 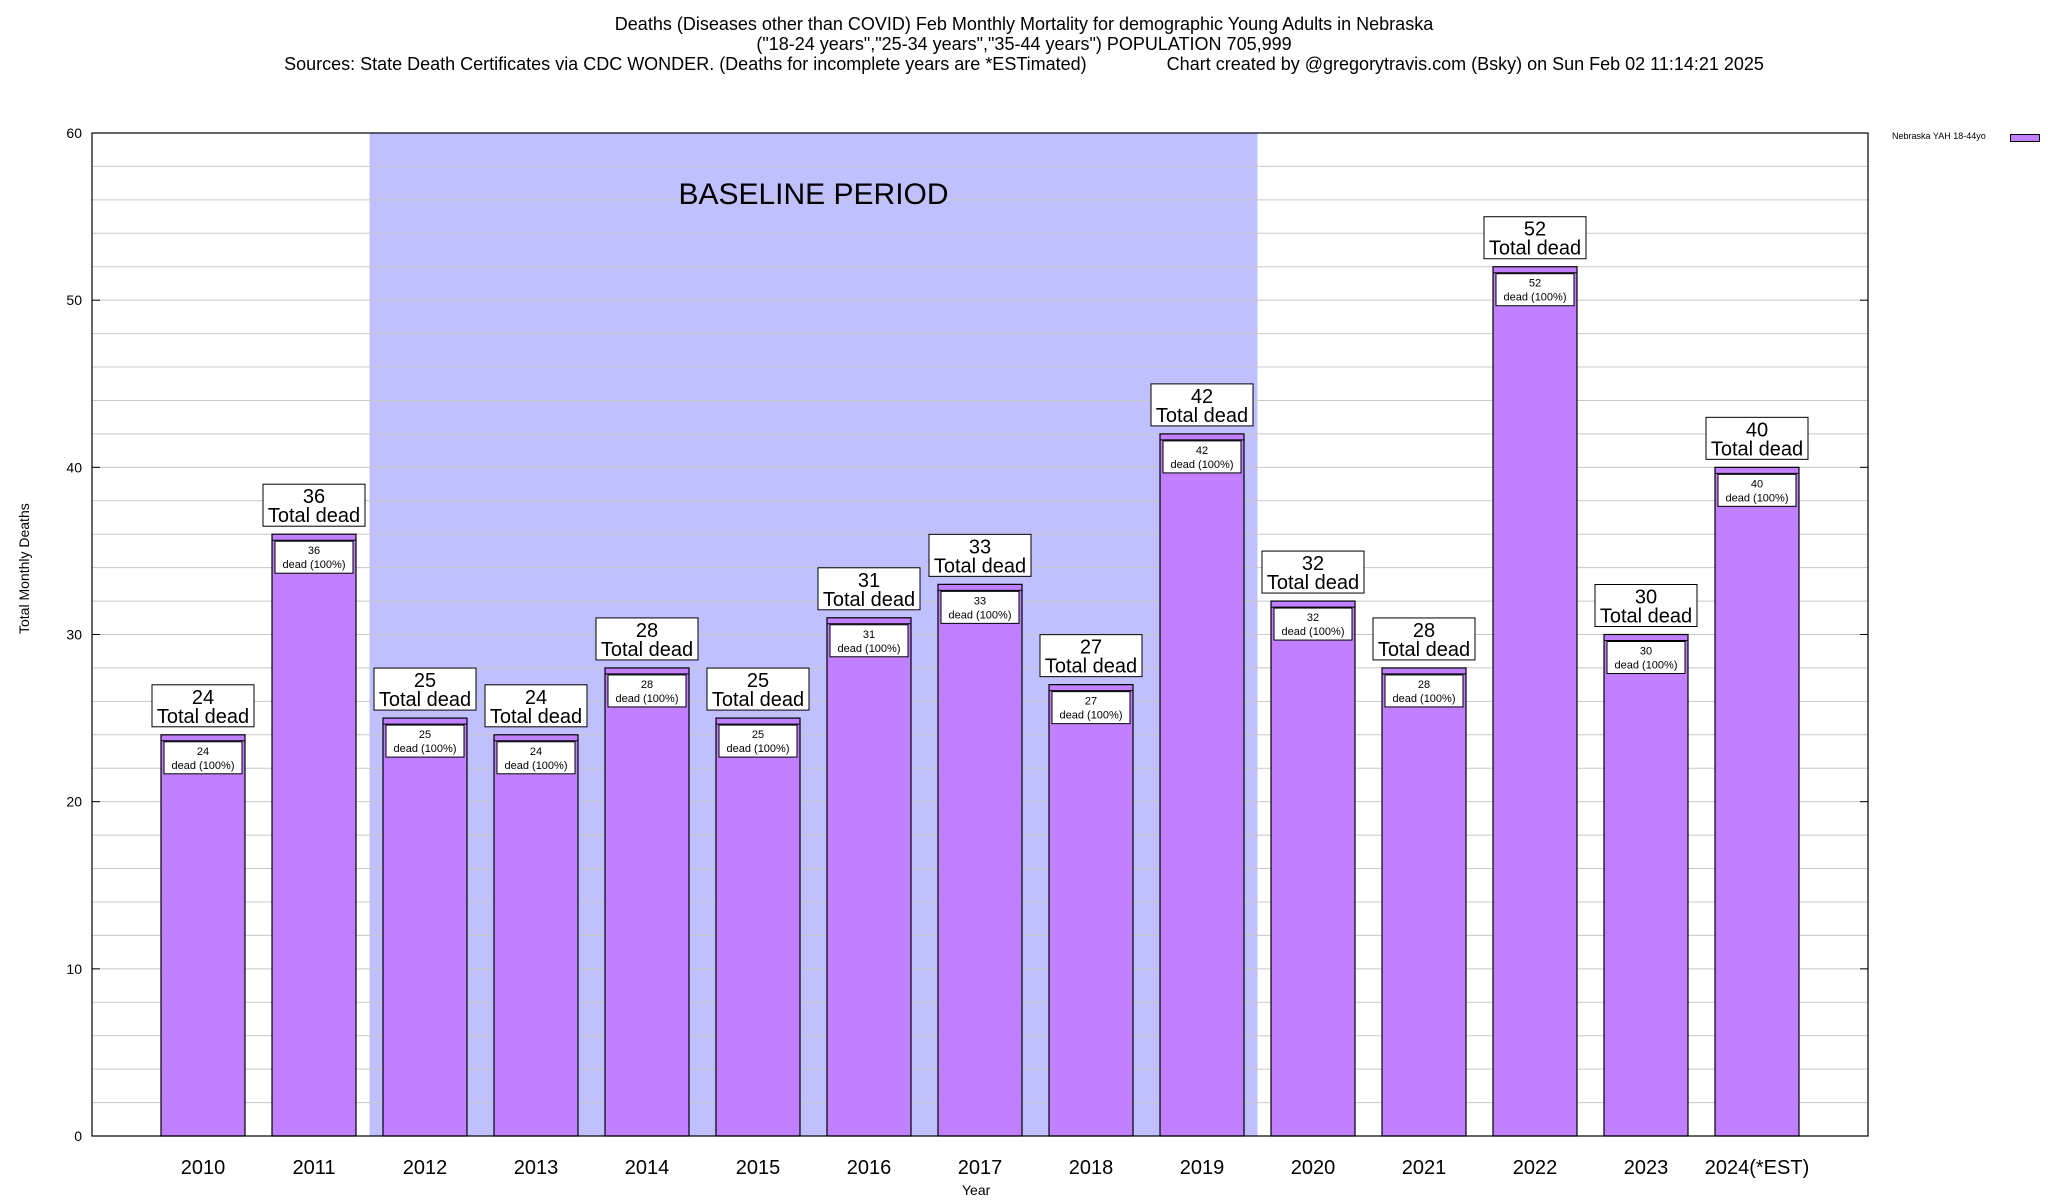 I want to click on bar-total-value-label: 25, so click(x=758, y=681).